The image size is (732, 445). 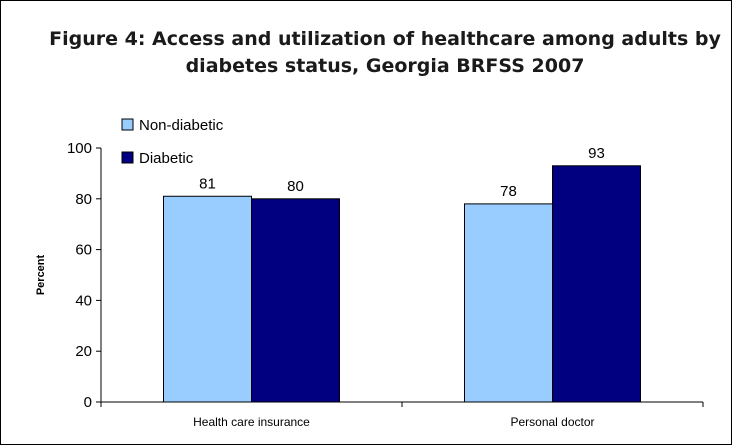 I want to click on y-tick-label: 40, so click(x=83, y=300).